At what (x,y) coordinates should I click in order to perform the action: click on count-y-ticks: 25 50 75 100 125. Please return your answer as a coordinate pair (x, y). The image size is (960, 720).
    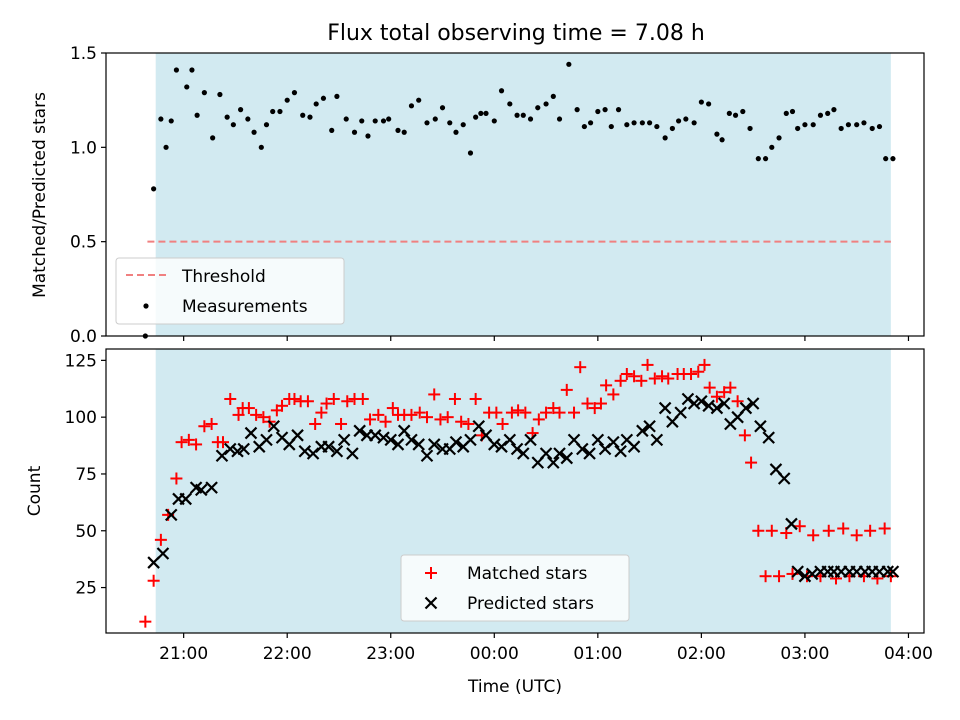
    Looking at the image, I should click on (85, 475).